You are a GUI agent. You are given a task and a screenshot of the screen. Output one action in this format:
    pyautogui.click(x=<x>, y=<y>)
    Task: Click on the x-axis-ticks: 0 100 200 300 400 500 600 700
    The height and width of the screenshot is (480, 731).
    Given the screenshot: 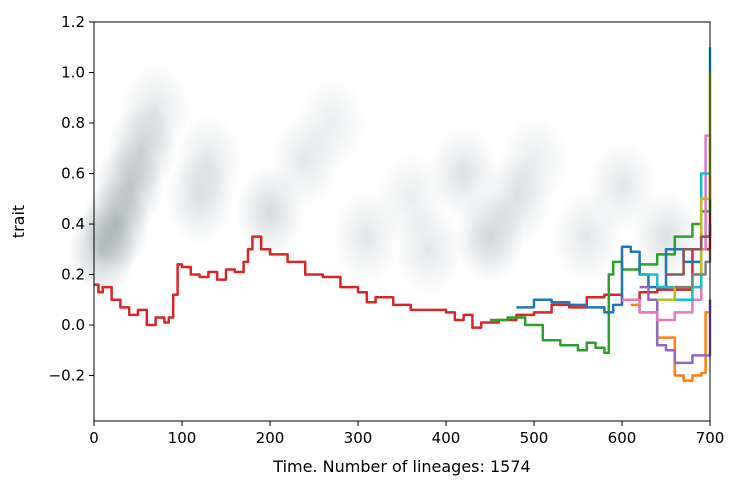 What is the action you would take?
    pyautogui.click(x=406, y=434)
    